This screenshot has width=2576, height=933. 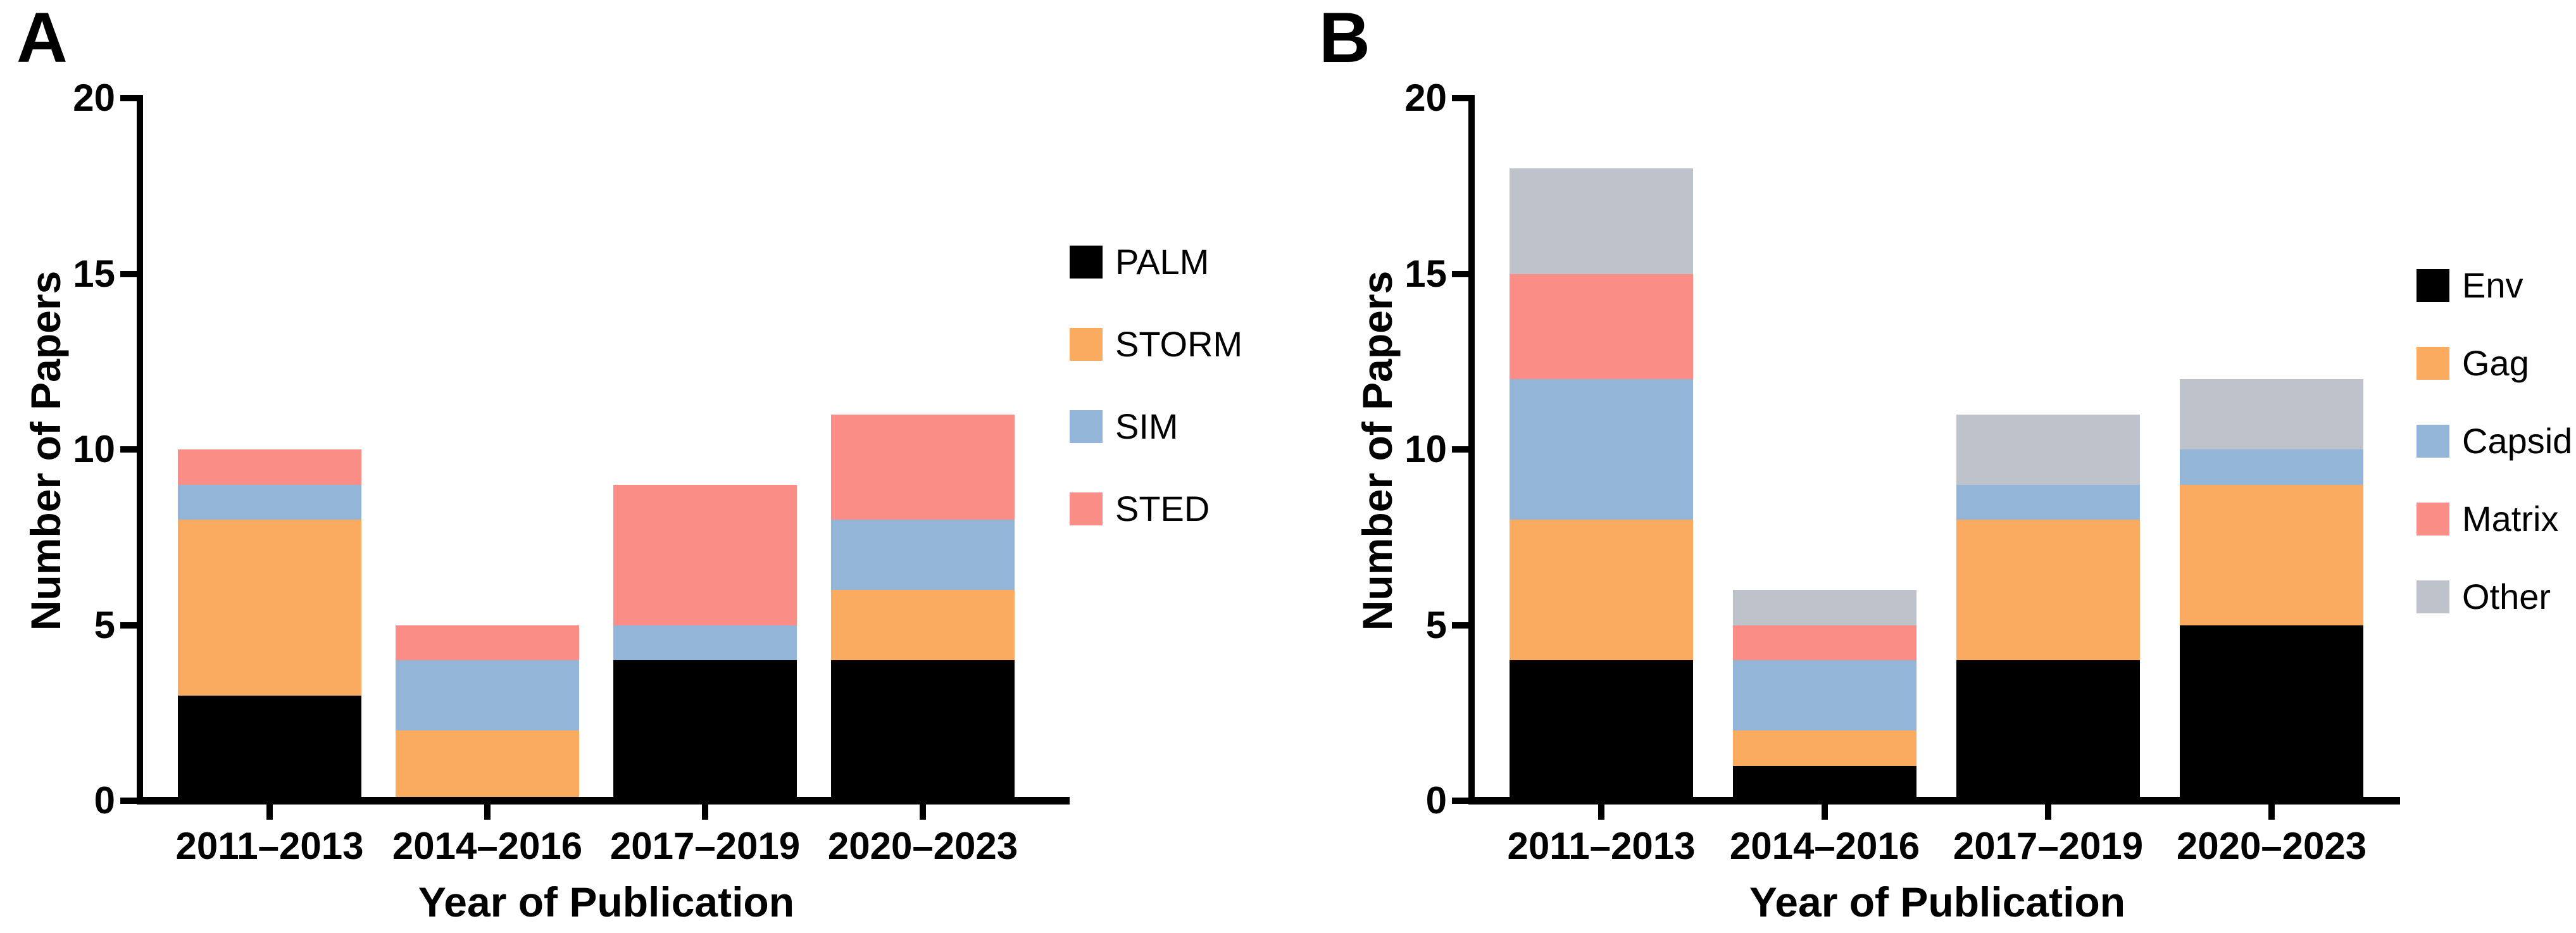 I want to click on legend-label-other: Other, so click(x=2506, y=597).